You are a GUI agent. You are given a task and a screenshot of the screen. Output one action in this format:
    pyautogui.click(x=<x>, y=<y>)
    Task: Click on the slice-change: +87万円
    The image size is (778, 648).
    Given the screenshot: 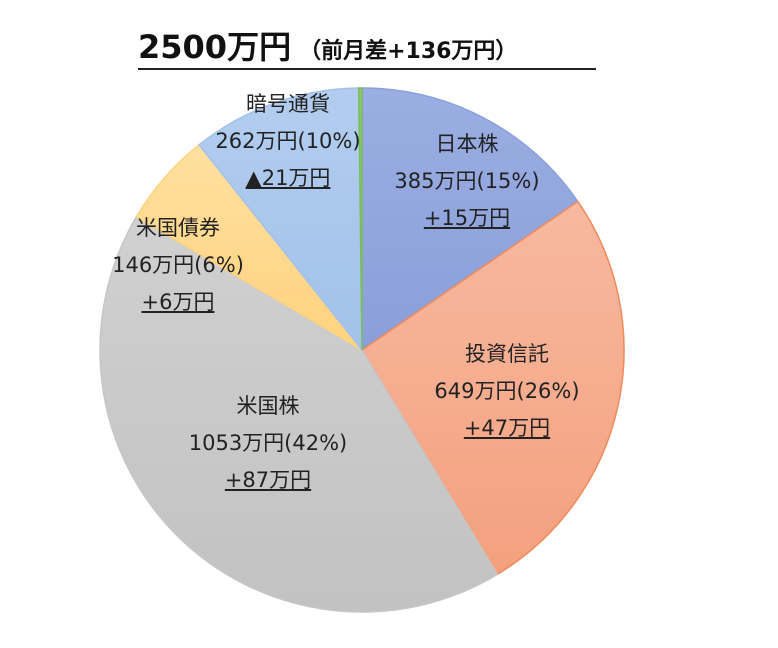 What is the action you would take?
    pyautogui.click(x=268, y=480)
    